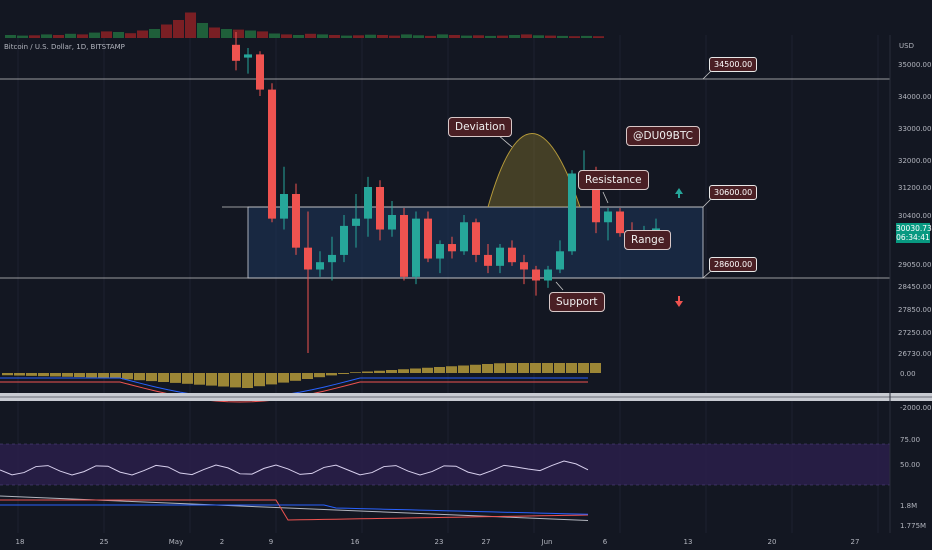 The image size is (932, 550). I want to click on time-tick-label: 16, so click(355, 542).